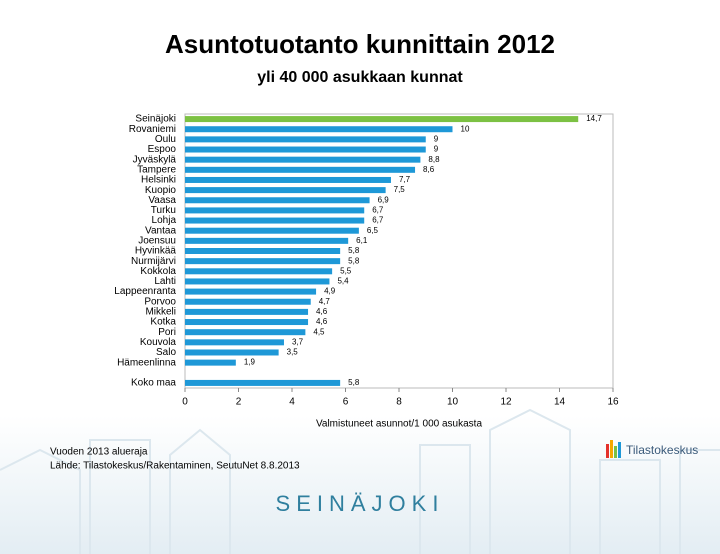  Describe the element at coordinates (373, 230) in the screenshot. I see `value-label: 6,5` at that location.